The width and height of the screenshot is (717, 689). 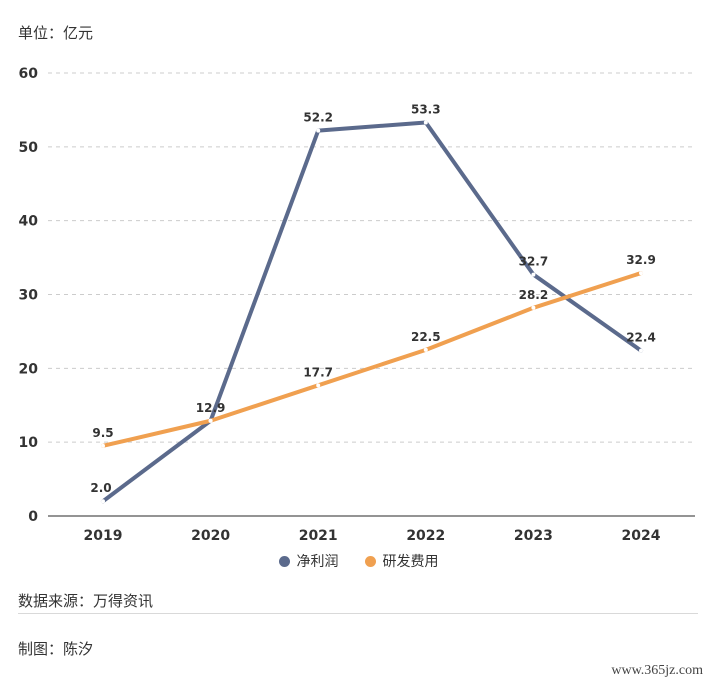 I want to click on series-1-label-2021: 17.7, so click(x=318, y=372).